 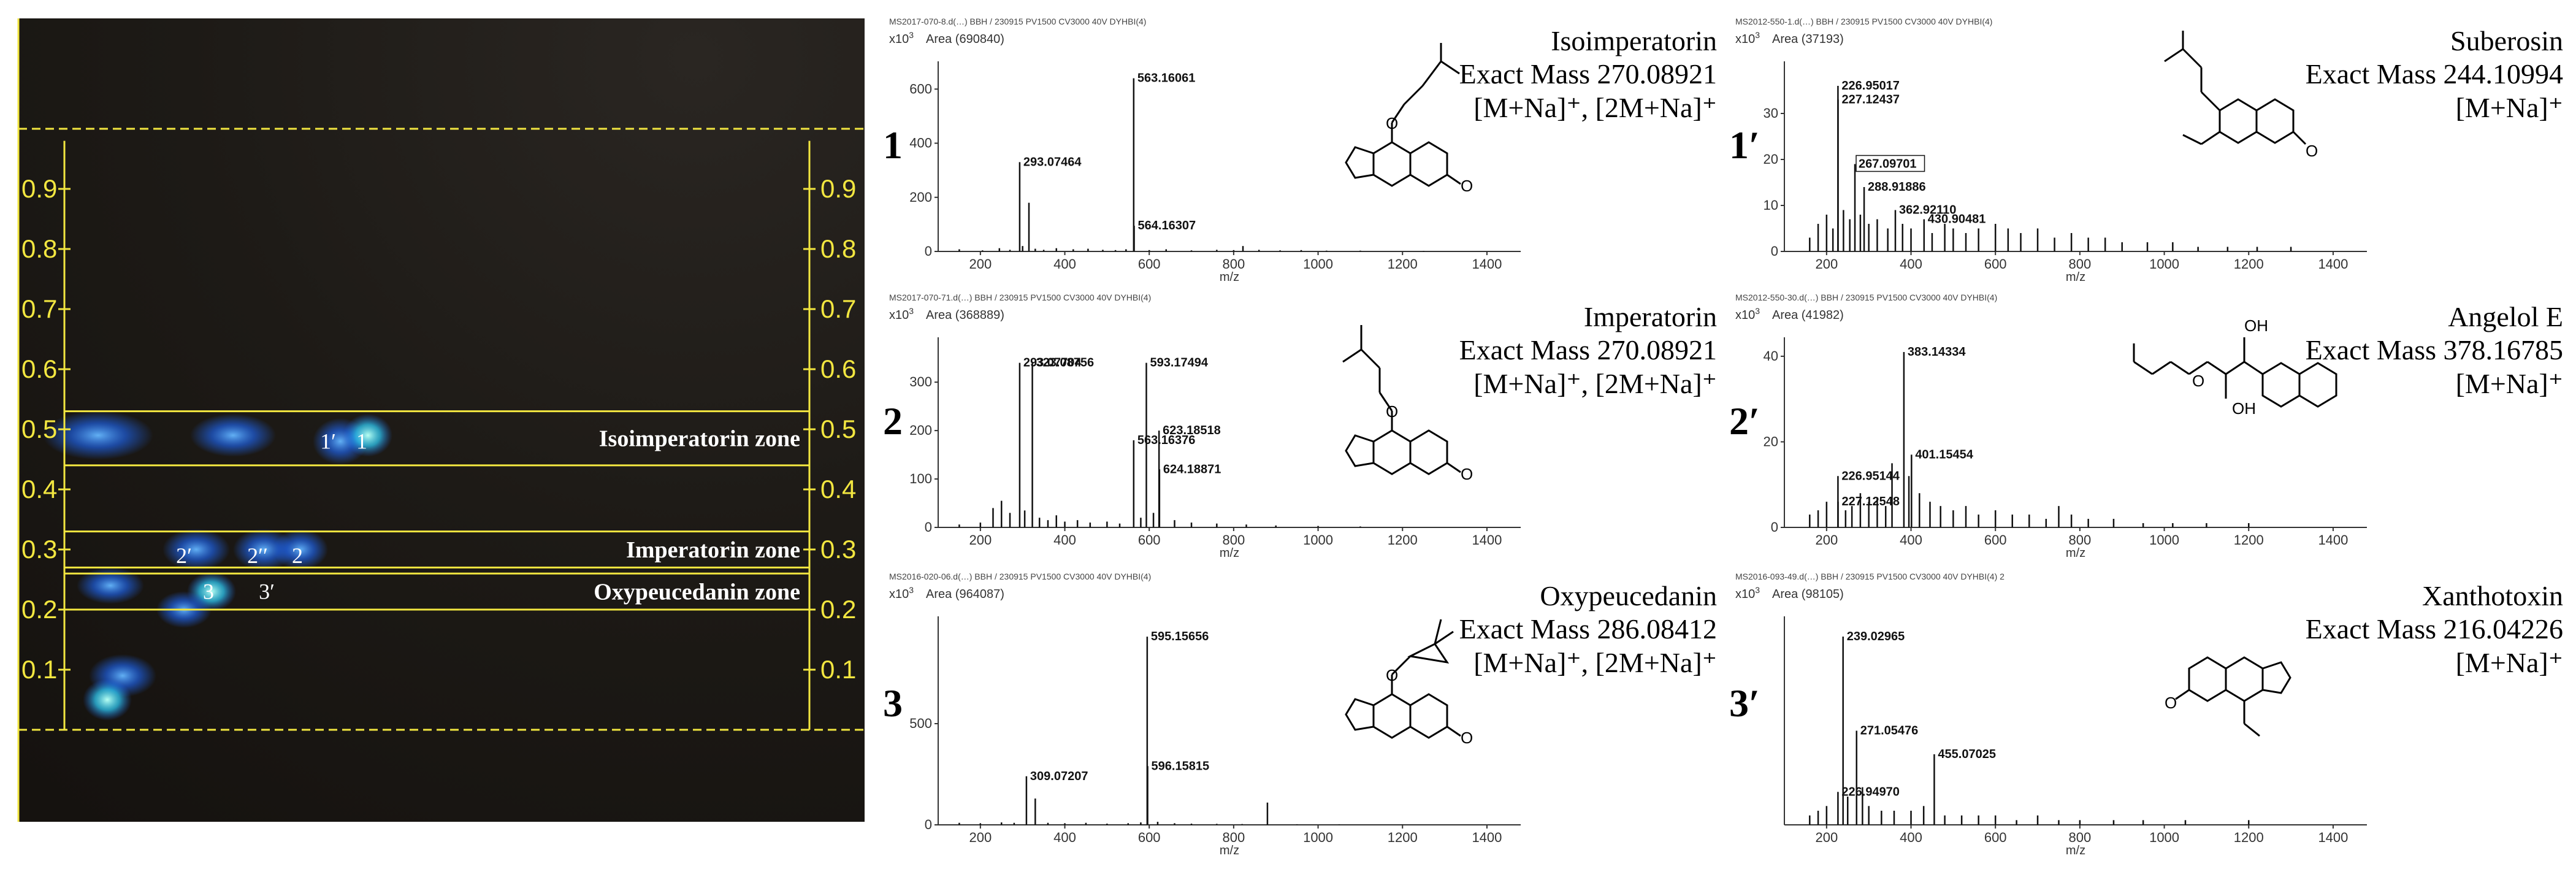 I want to click on zone-label: Oxypeucedanin zone, so click(x=697, y=592).